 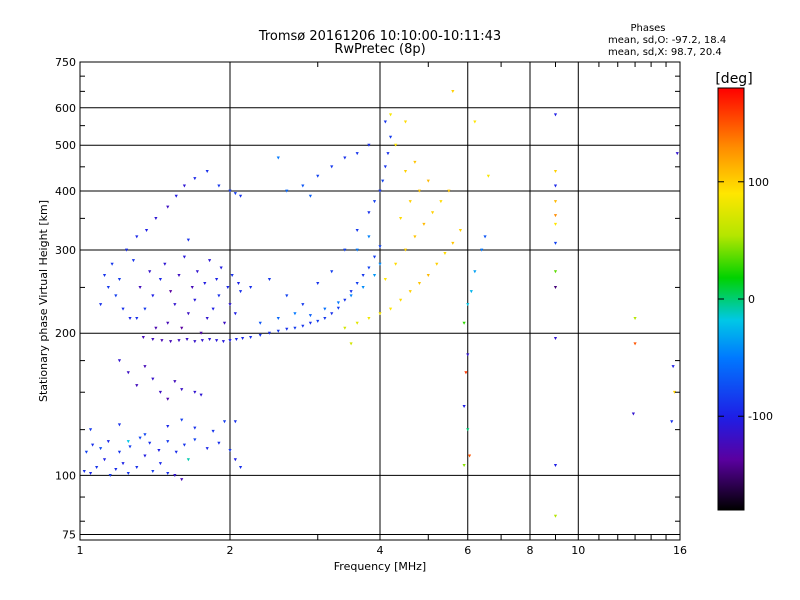 I want to click on phases-box-line2: mean, sd,X: 98.7, 20.4, so click(x=665, y=52).